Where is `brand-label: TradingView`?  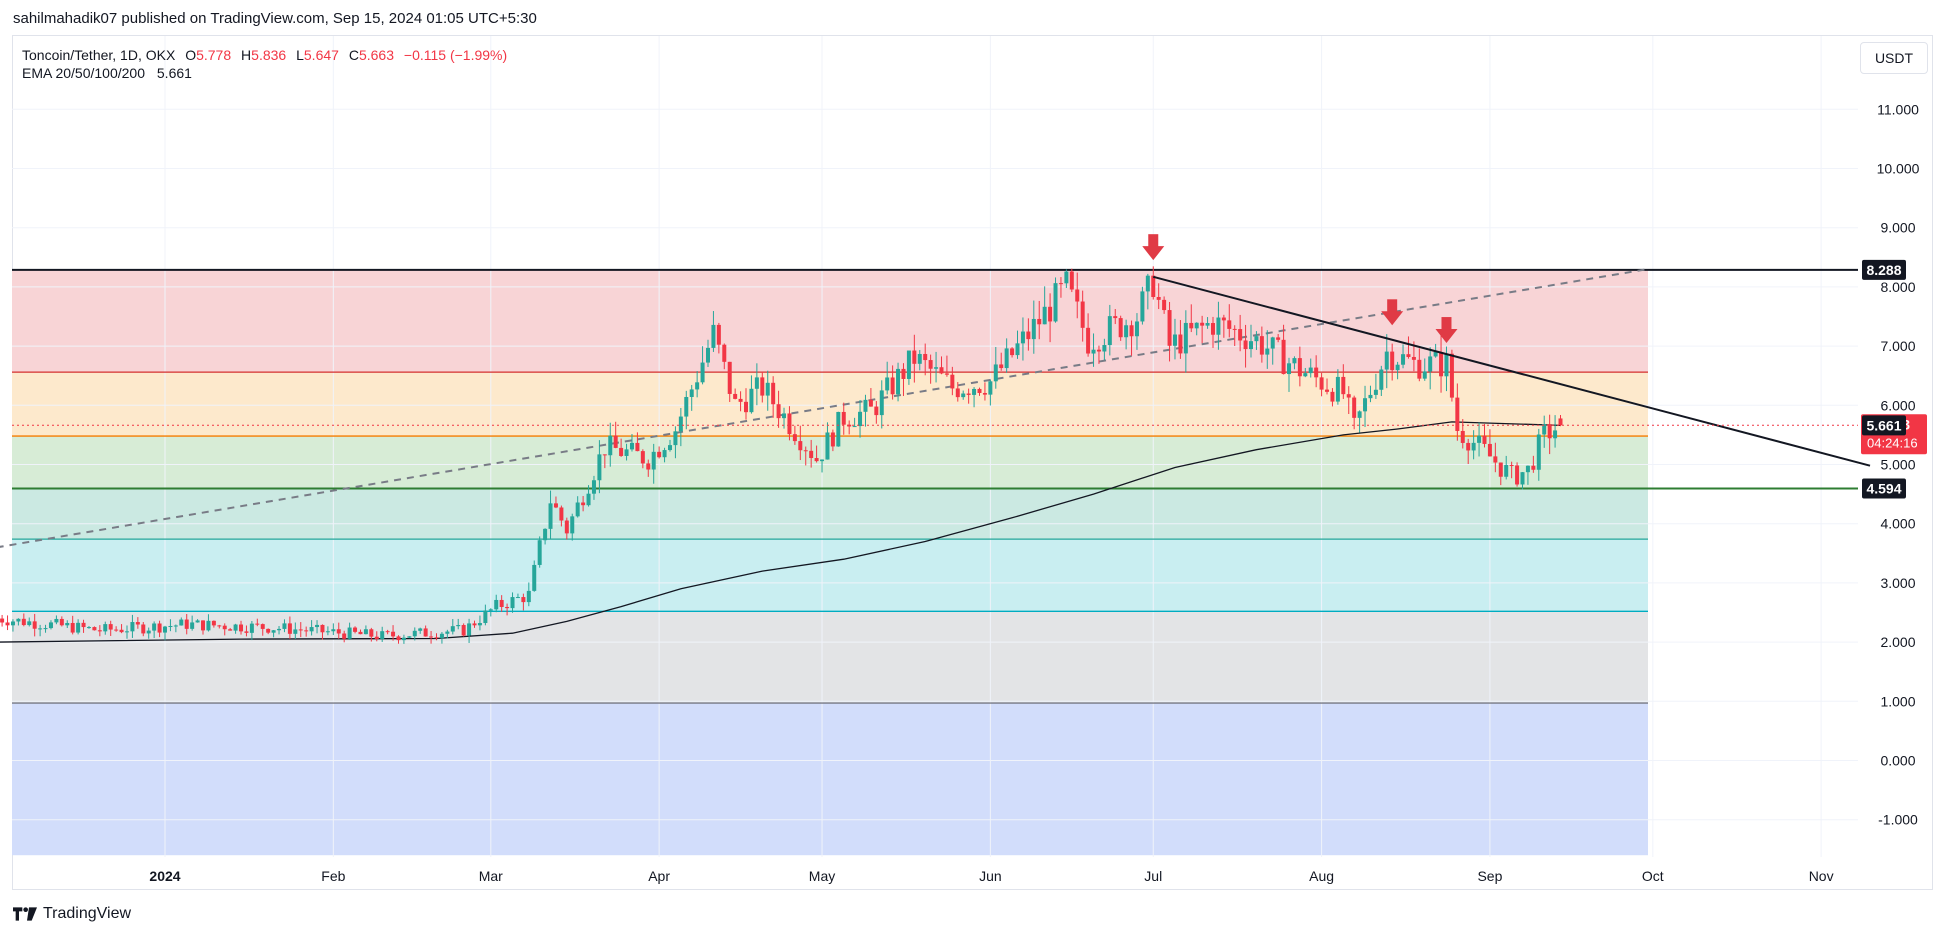 brand-label: TradingView is located at coordinates (87, 913).